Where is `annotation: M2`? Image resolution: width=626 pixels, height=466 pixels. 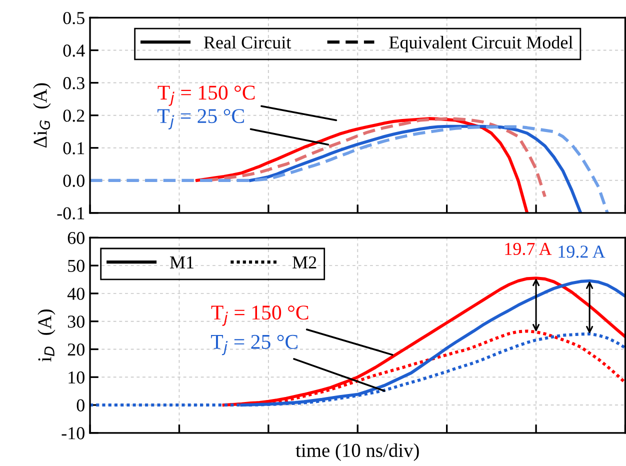
annotation: M2 is located at coordinates (304, 262).